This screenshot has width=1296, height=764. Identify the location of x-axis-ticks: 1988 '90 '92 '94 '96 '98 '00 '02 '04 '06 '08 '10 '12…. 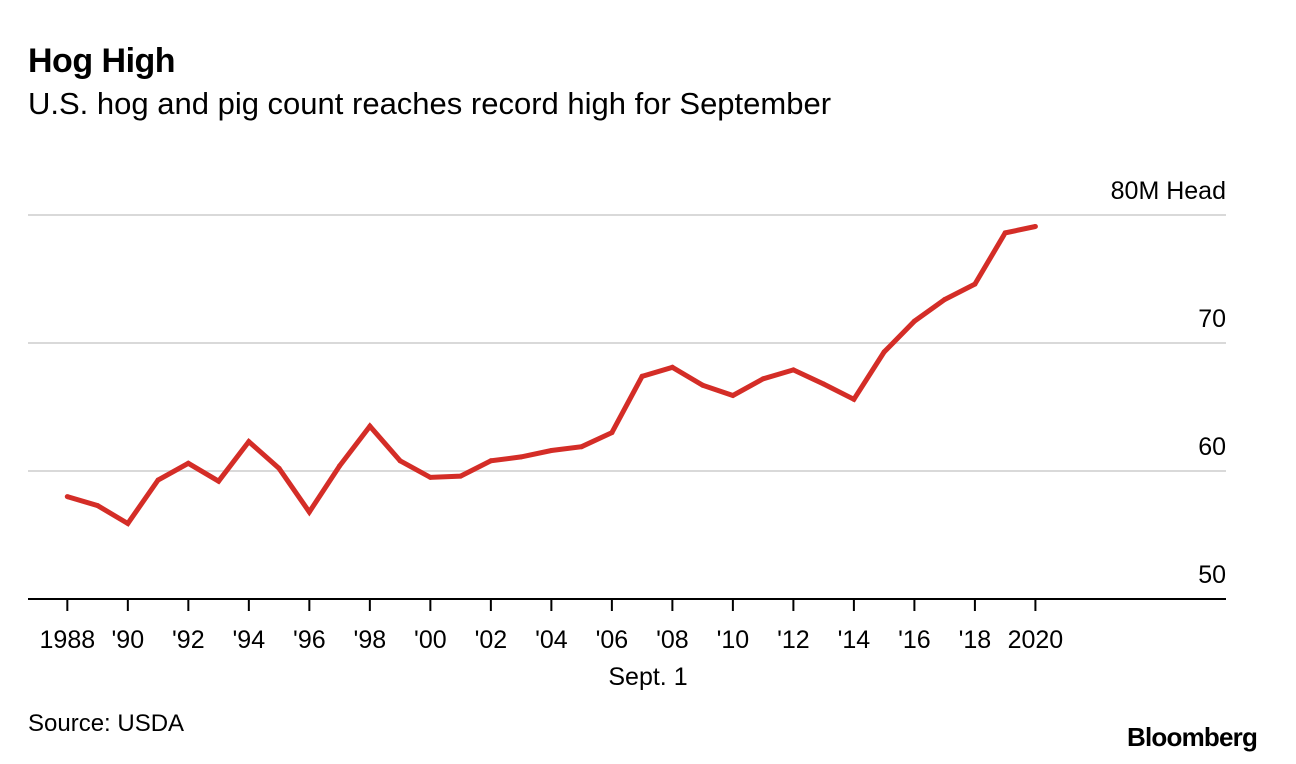
(552, 626).